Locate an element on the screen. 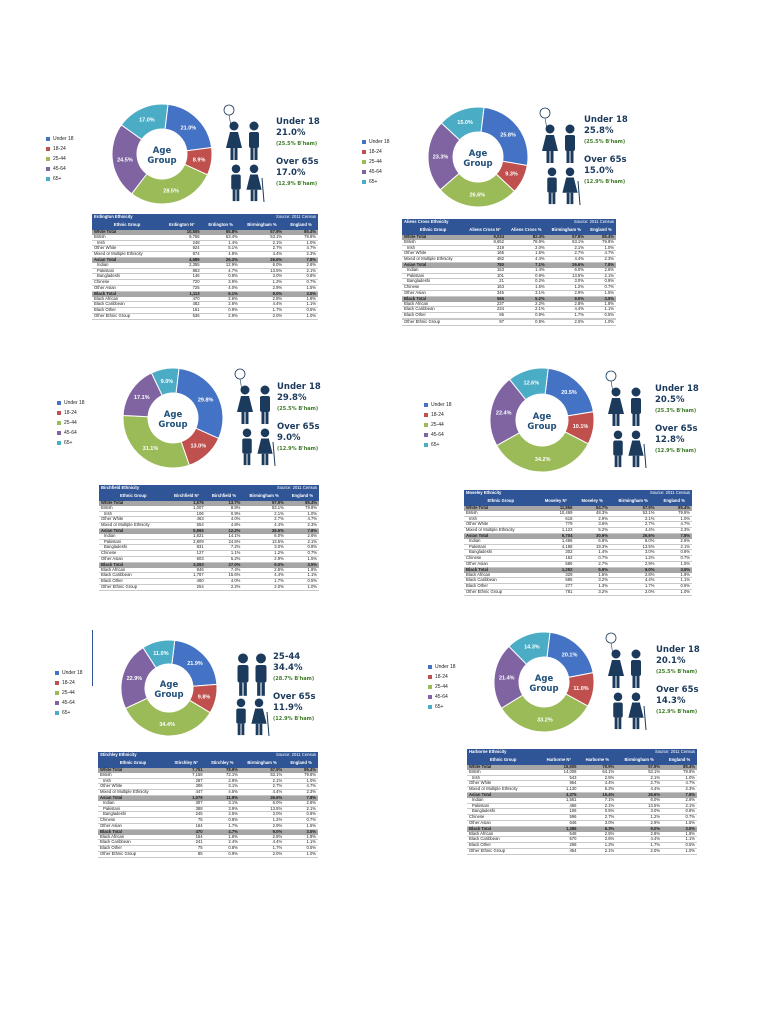 The width and height of the screenshot is (768, 1024). table-cell: 3.2% is located at coordinates (592, 581).